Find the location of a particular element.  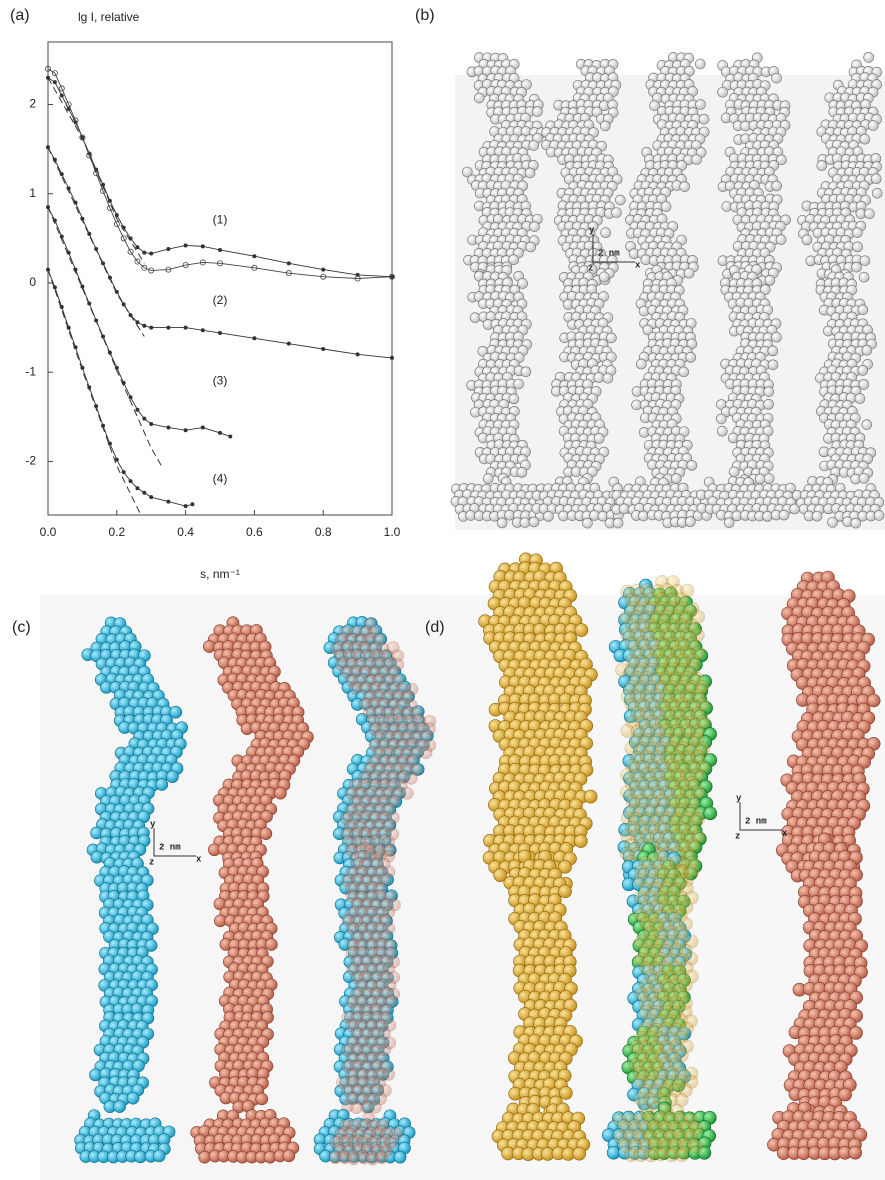

panel-label: (c) is located at coordinates (21, 627).